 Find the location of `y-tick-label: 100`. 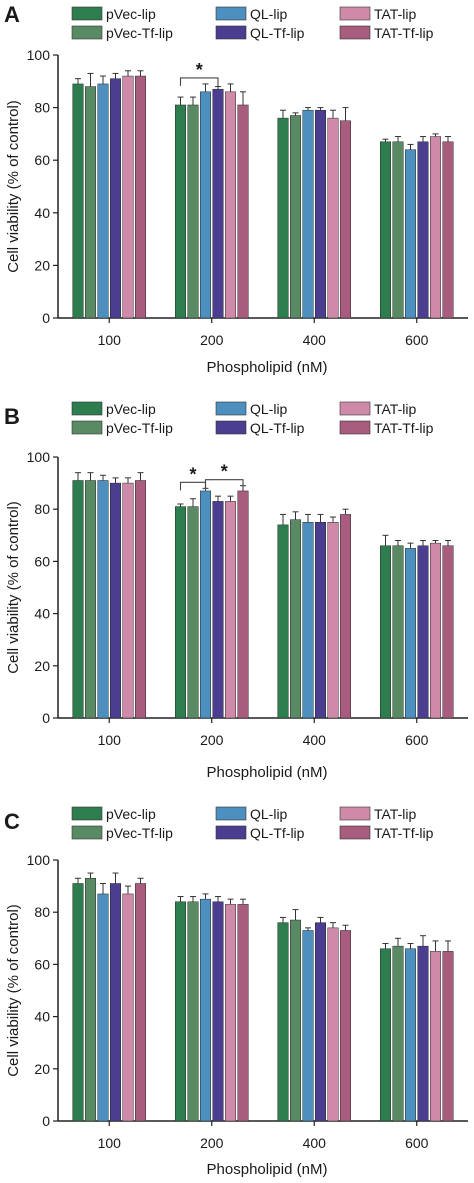

y-tick-label: 100 is located at coordinates (39, 55).